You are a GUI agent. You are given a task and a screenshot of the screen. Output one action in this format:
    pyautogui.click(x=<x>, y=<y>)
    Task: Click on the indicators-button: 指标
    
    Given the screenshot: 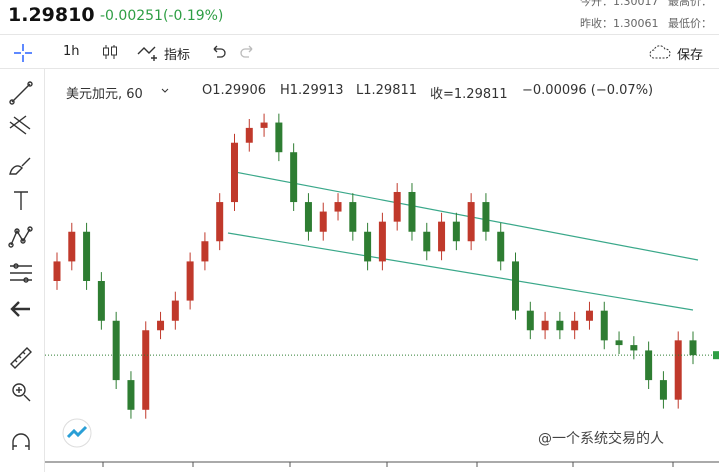 What is the action you would take?
    pyautogui.click(x=177, y=55)
    